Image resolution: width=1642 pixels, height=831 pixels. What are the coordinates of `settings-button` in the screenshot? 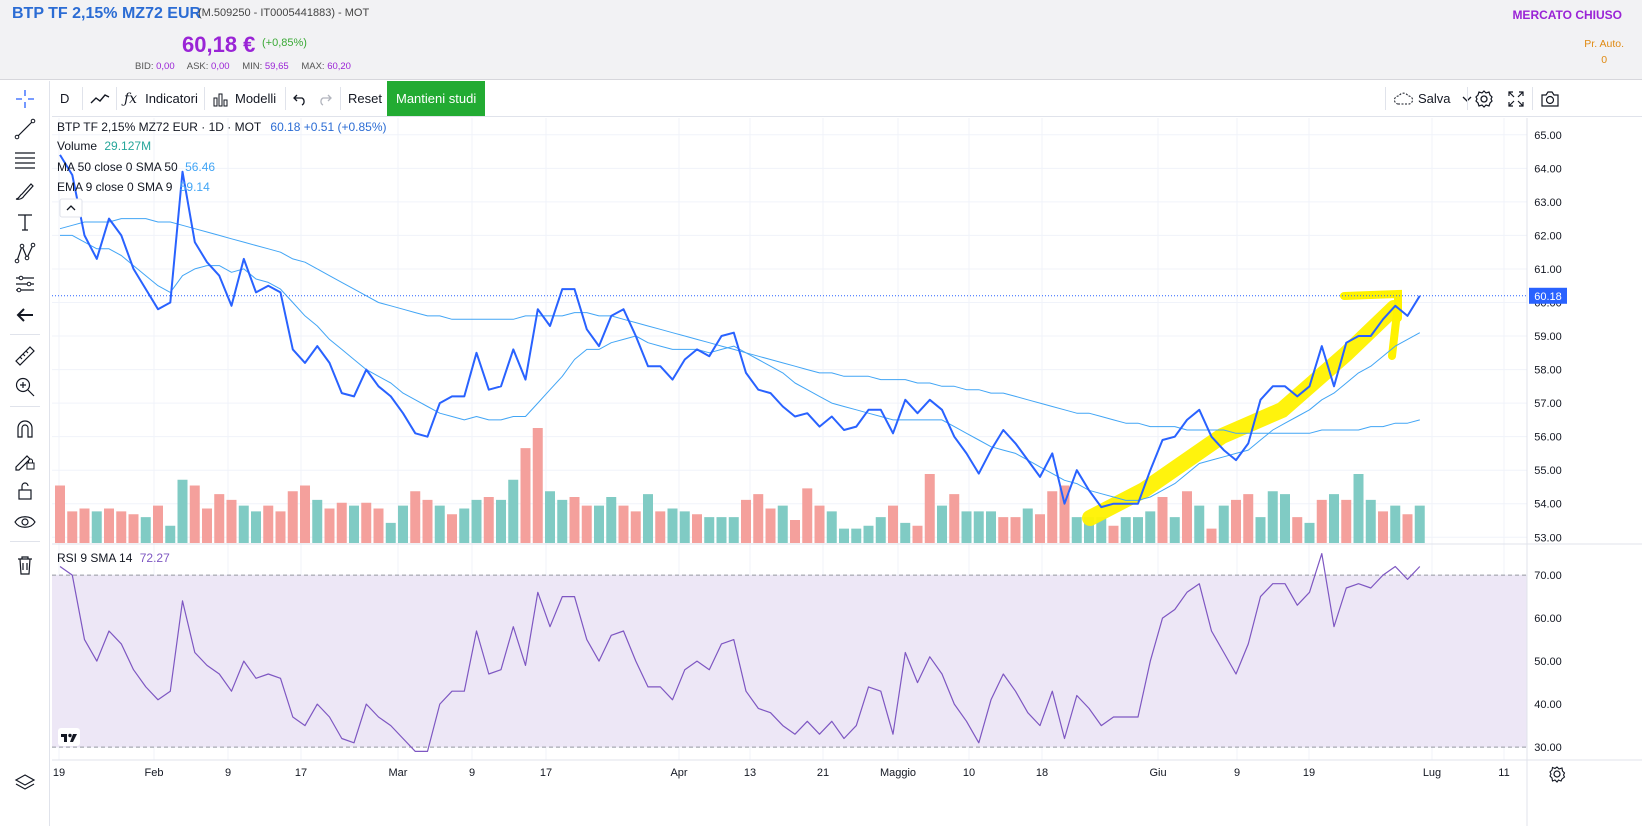 It's located at (1484, 98).